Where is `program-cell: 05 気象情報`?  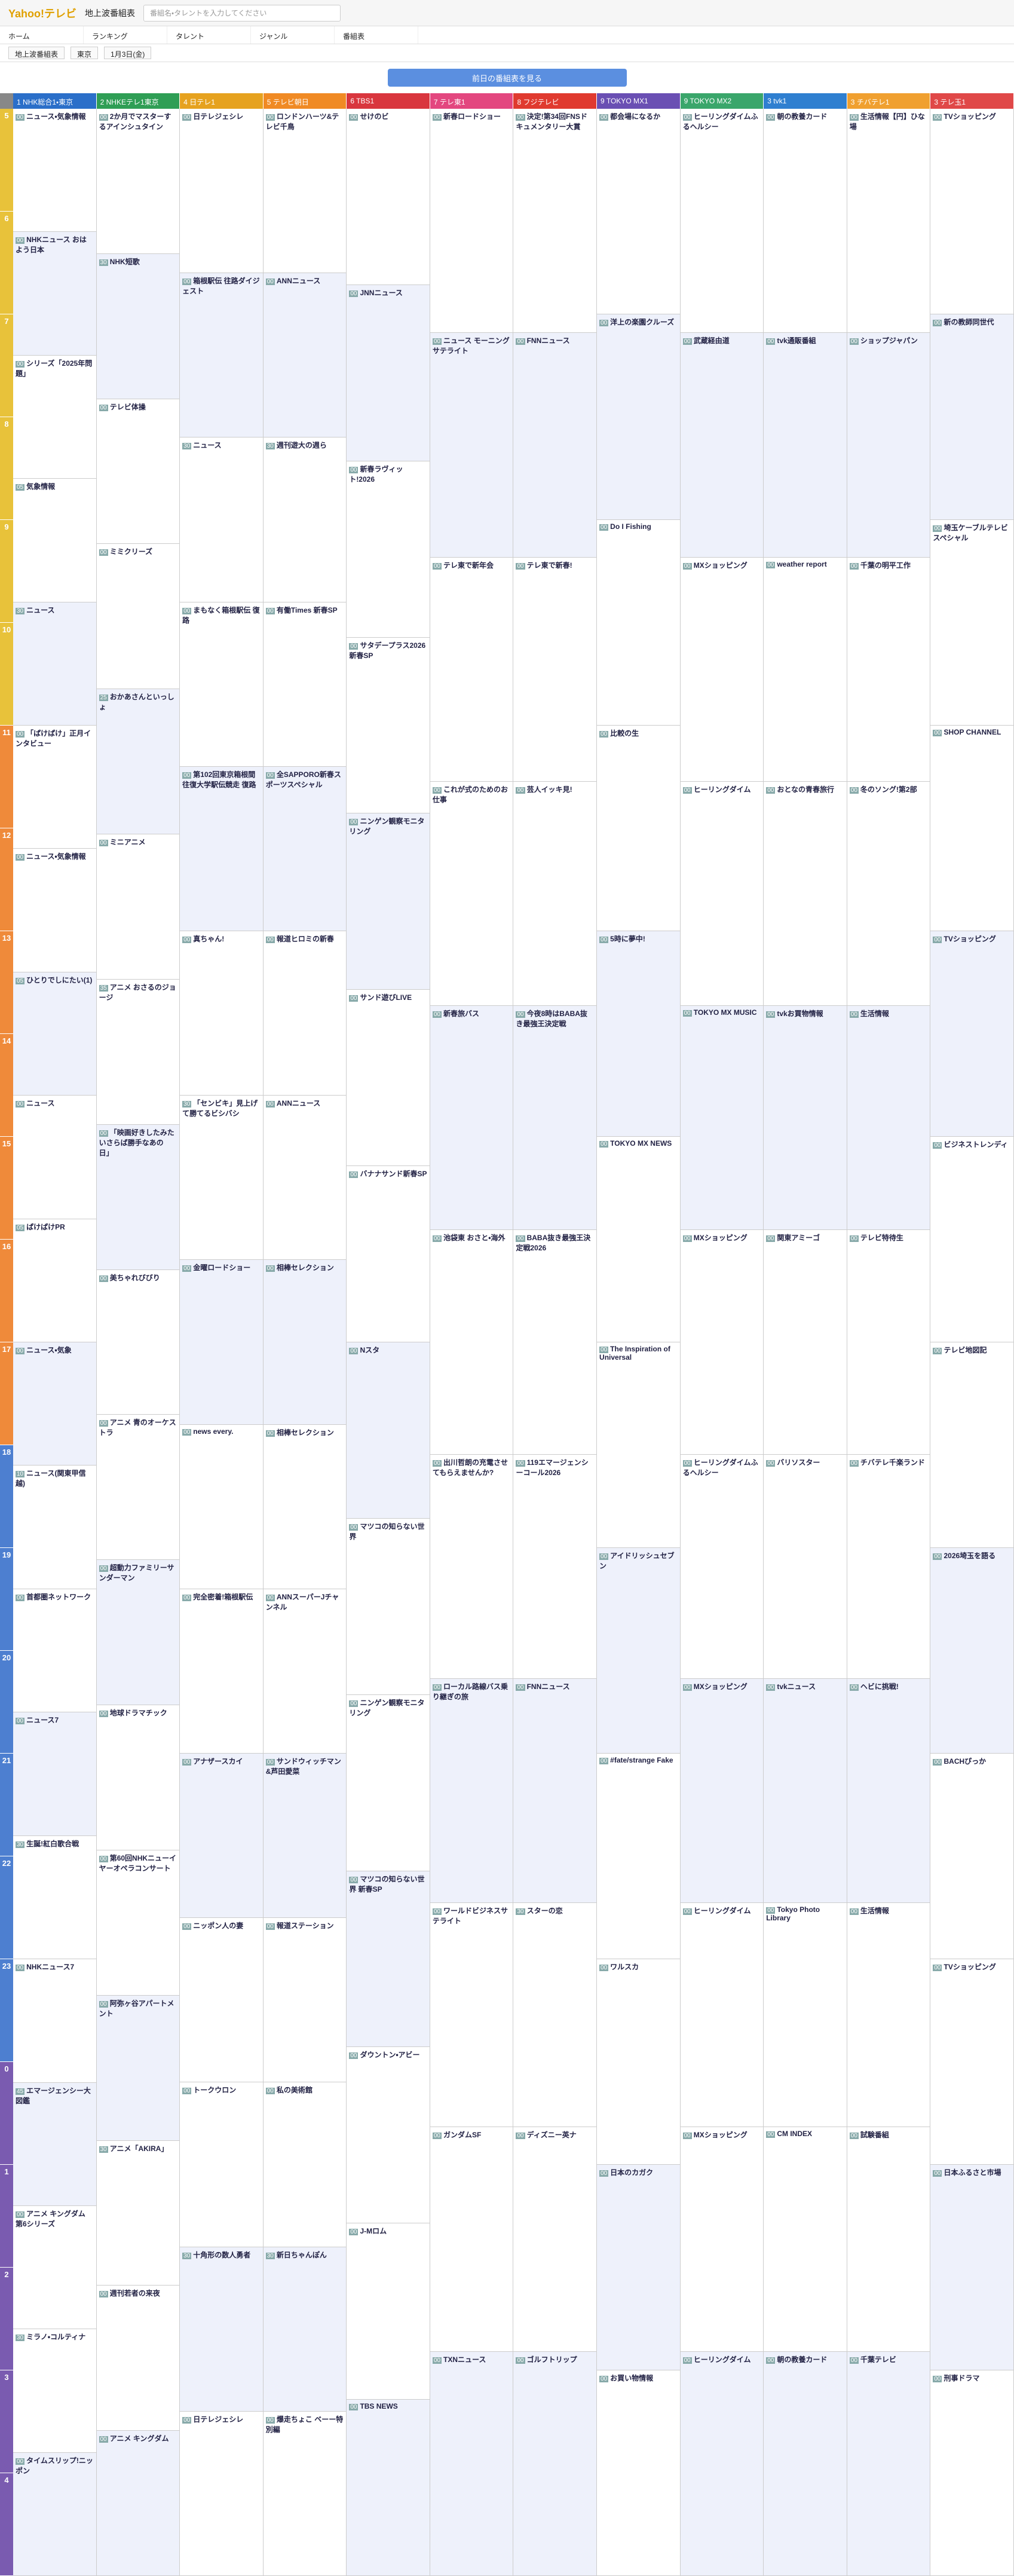
program-cell: 05 気象情報 is located at coordinates (54, 540).